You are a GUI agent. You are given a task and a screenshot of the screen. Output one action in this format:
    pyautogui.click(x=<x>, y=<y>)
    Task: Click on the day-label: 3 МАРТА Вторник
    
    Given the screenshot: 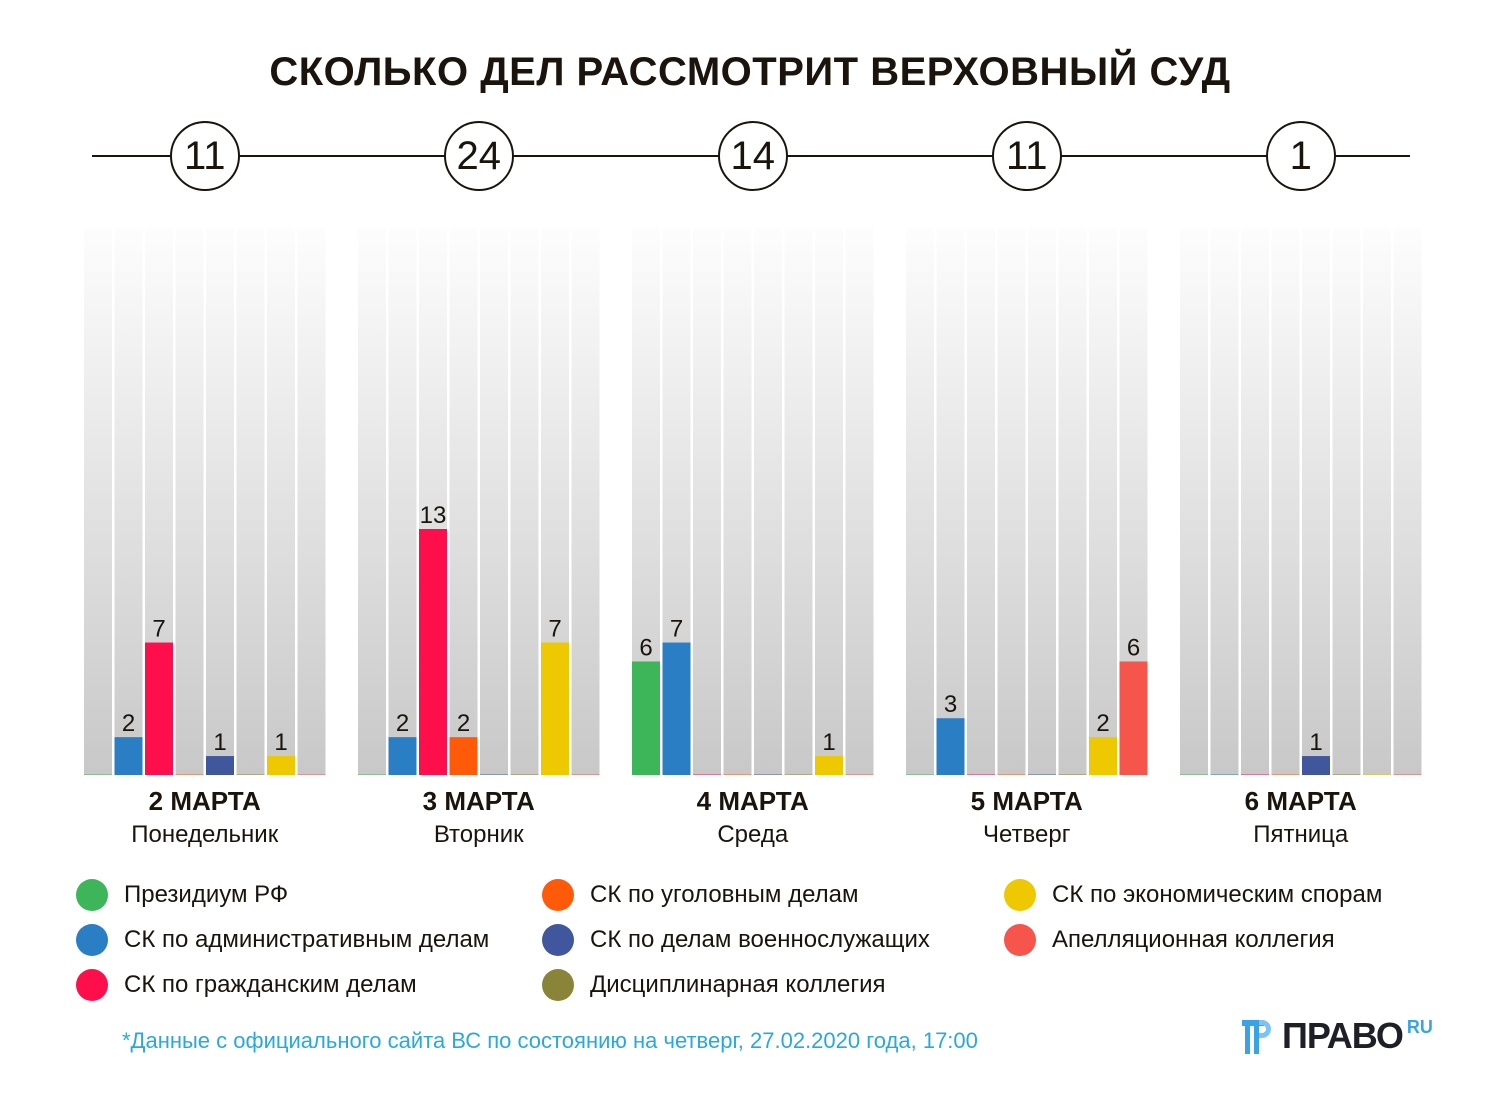 What is the action you would take?
    pyautogui.click(x=479, y=817)
    